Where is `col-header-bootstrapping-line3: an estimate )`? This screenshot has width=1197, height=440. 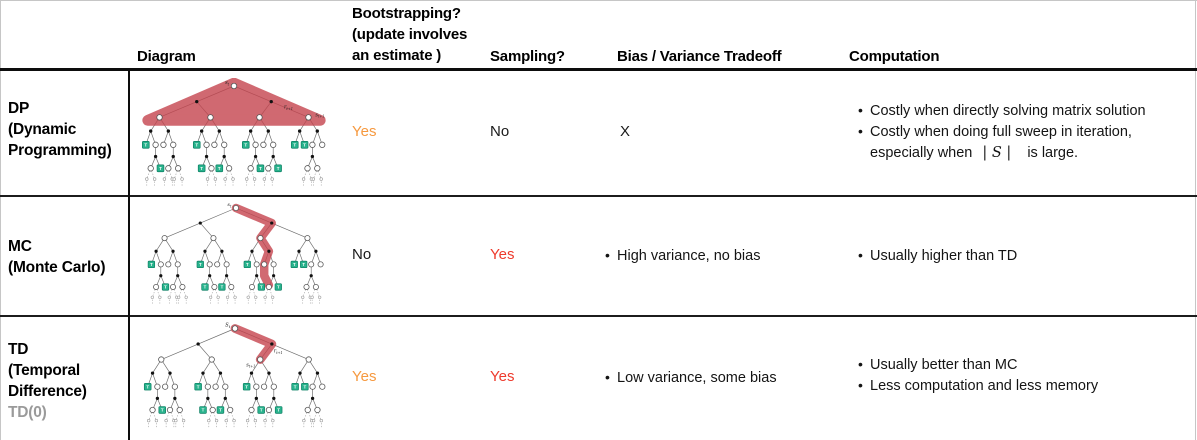 col-header-bootstrapping-line3: an estimate ) is located at coordinates (397, 55).